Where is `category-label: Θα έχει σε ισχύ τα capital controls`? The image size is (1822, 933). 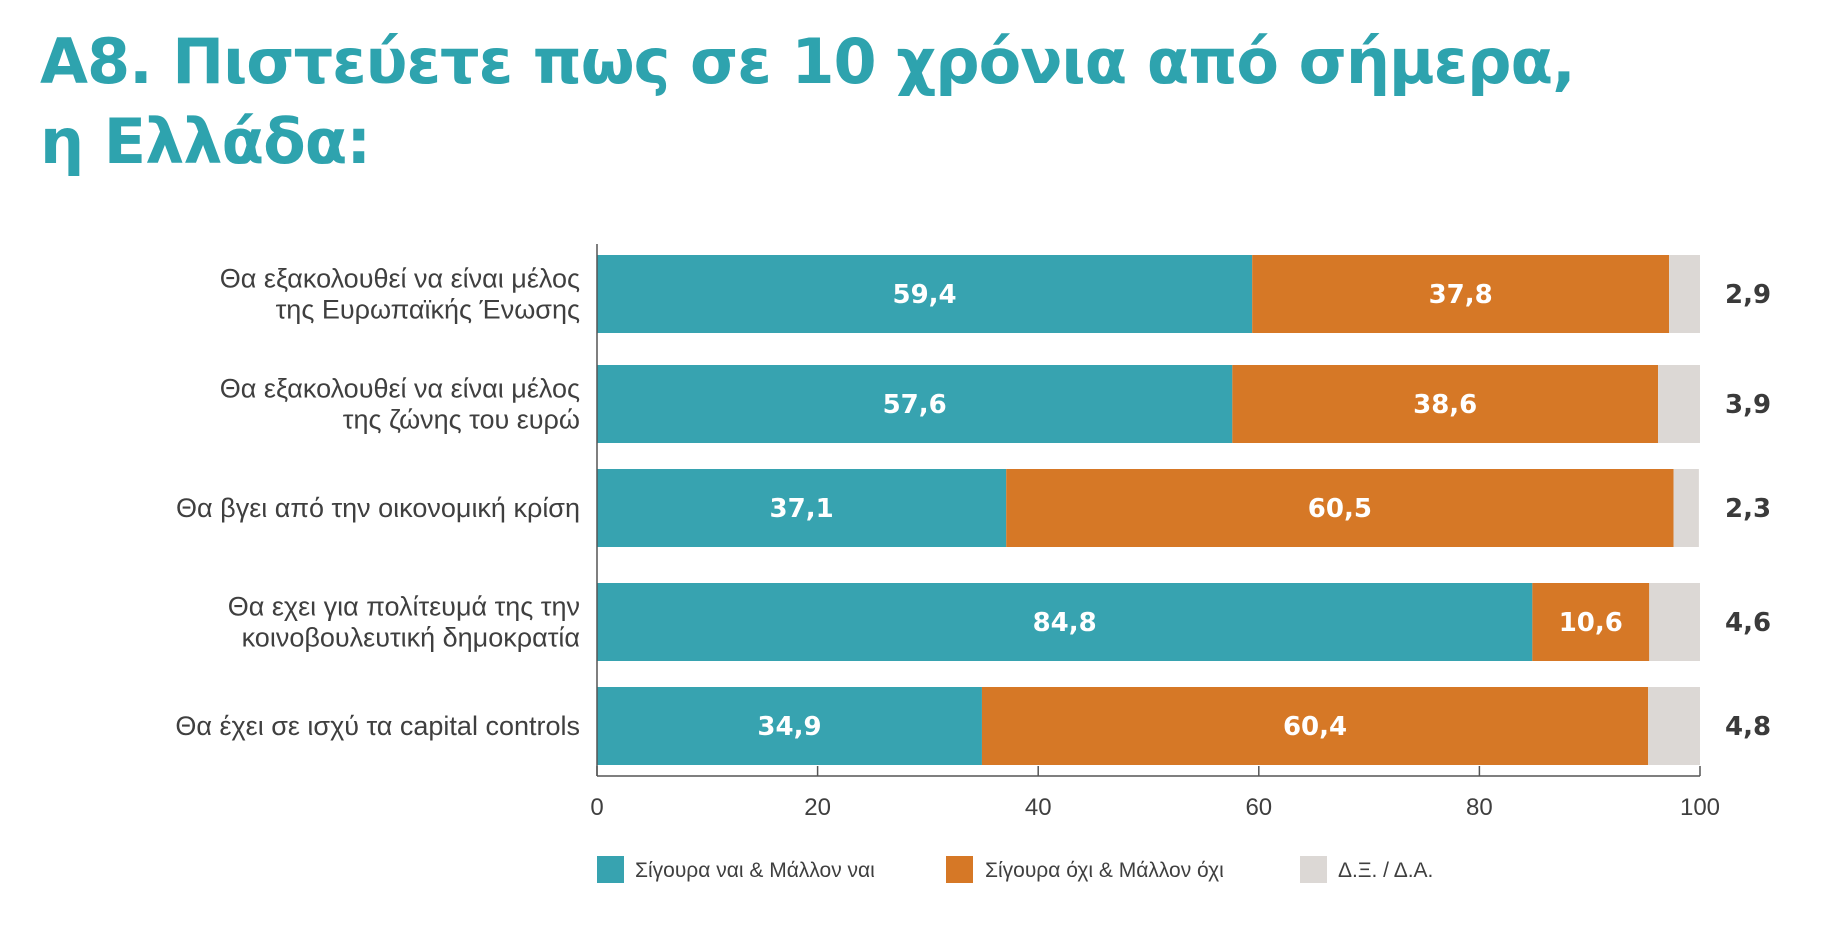
category-label: Θα έχει σε ισχύ τα capital controls is located at coordinates (377, 726).